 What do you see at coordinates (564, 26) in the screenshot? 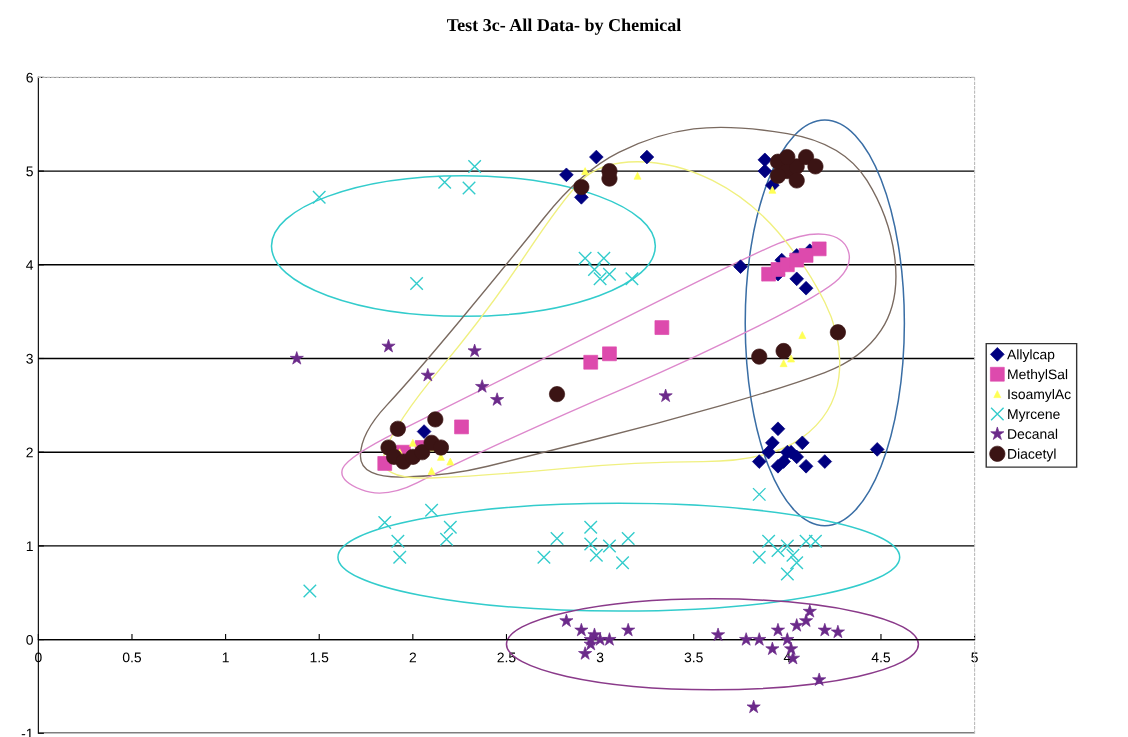
I see `chart-title: Test 3c- All Data- by Chemical` at bounding box center [564, 26].